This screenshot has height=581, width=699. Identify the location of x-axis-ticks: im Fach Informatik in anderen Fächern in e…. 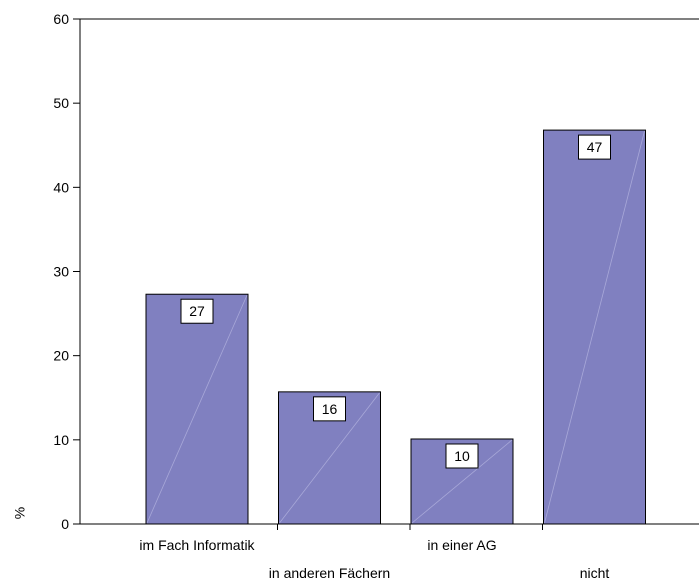
(374, 552).